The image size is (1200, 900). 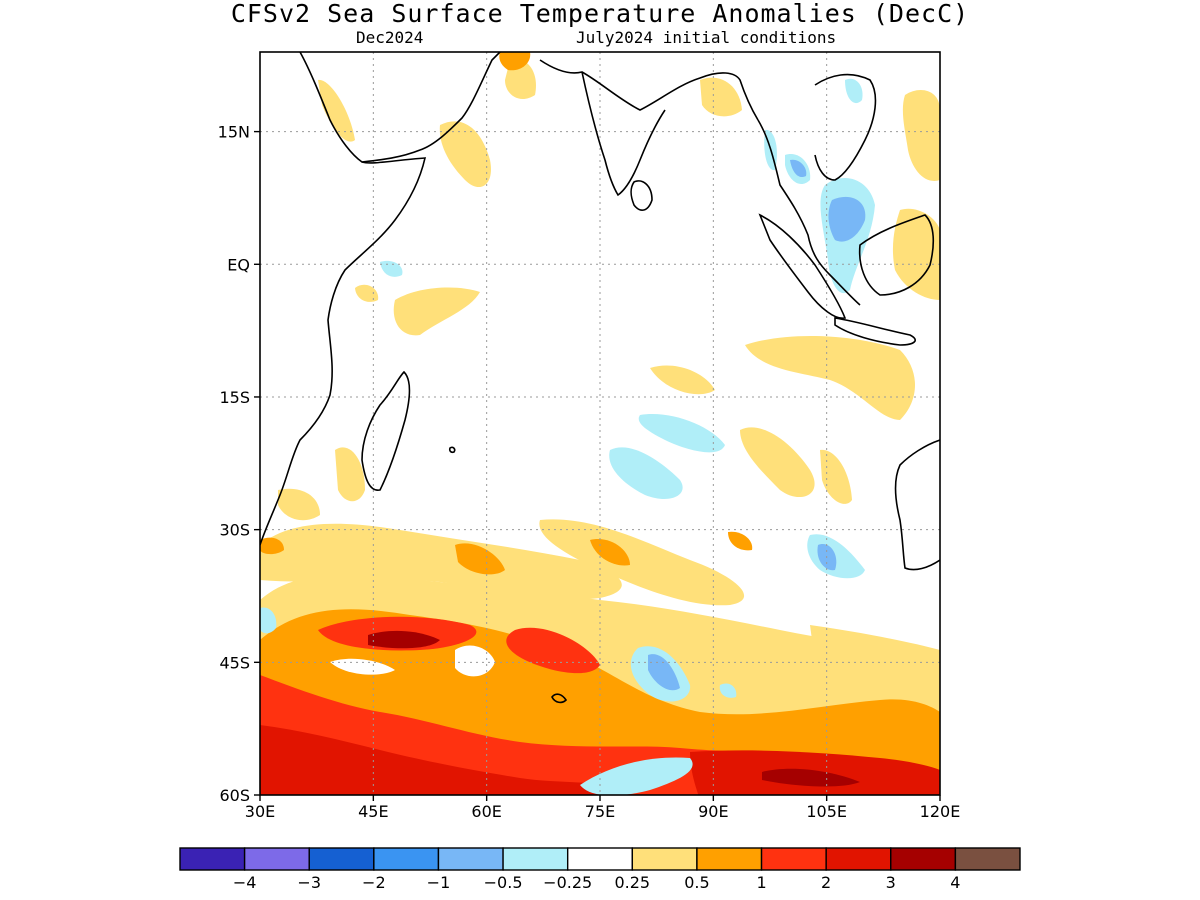 What do you see at coordinates (845, 127) in the screenshot?
I see `coast-indochina` at bounding box center [845, 127].